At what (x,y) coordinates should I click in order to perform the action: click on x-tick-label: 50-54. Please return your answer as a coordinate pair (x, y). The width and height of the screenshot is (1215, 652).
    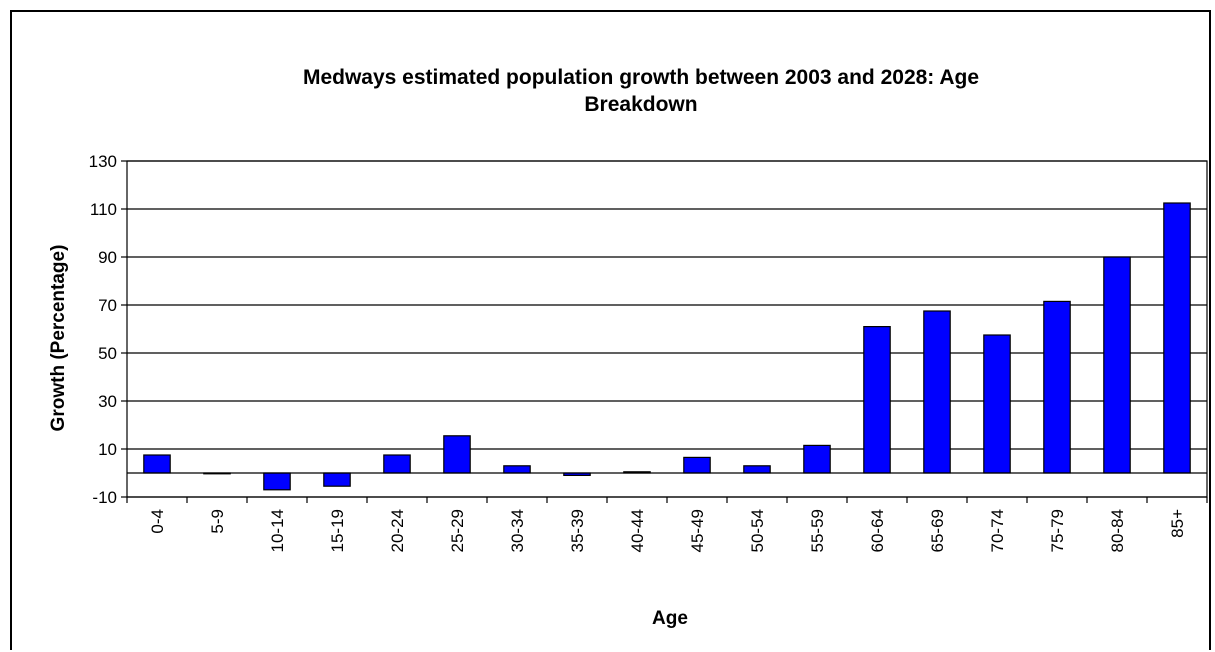
    Looking at the image, I should click on (757, 530).